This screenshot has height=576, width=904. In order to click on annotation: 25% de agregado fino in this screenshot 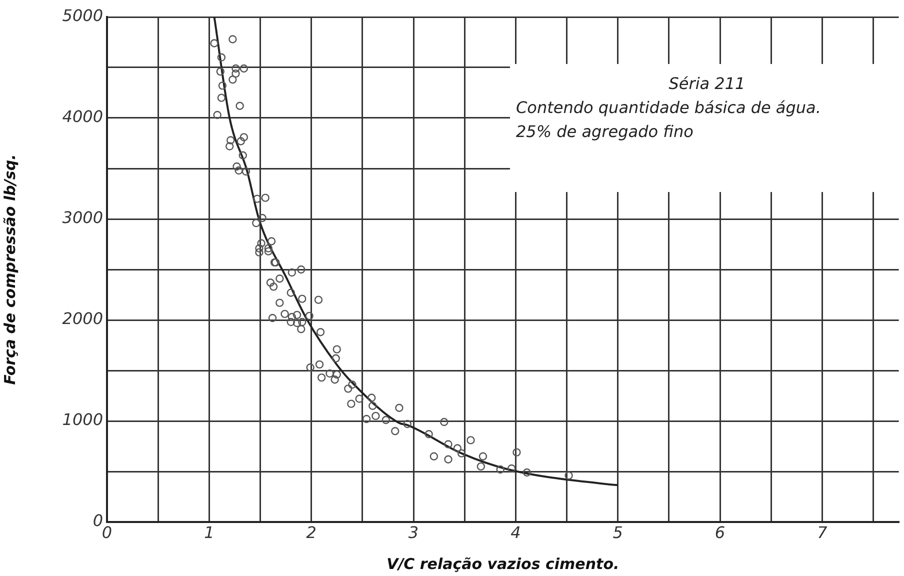, I will do `click(605, 132)`.